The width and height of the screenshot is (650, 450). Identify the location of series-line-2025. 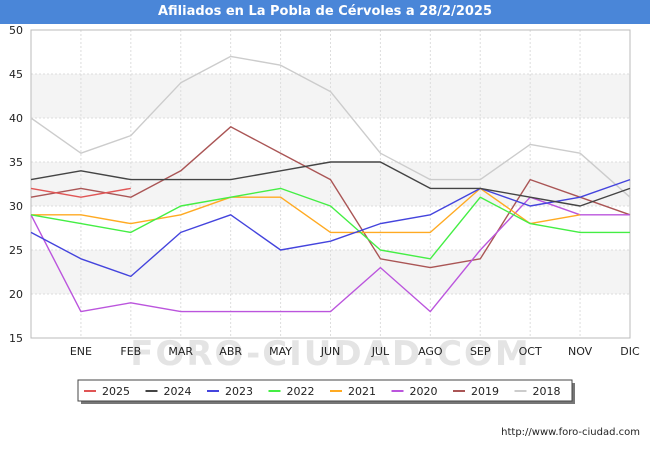
(80, 192).